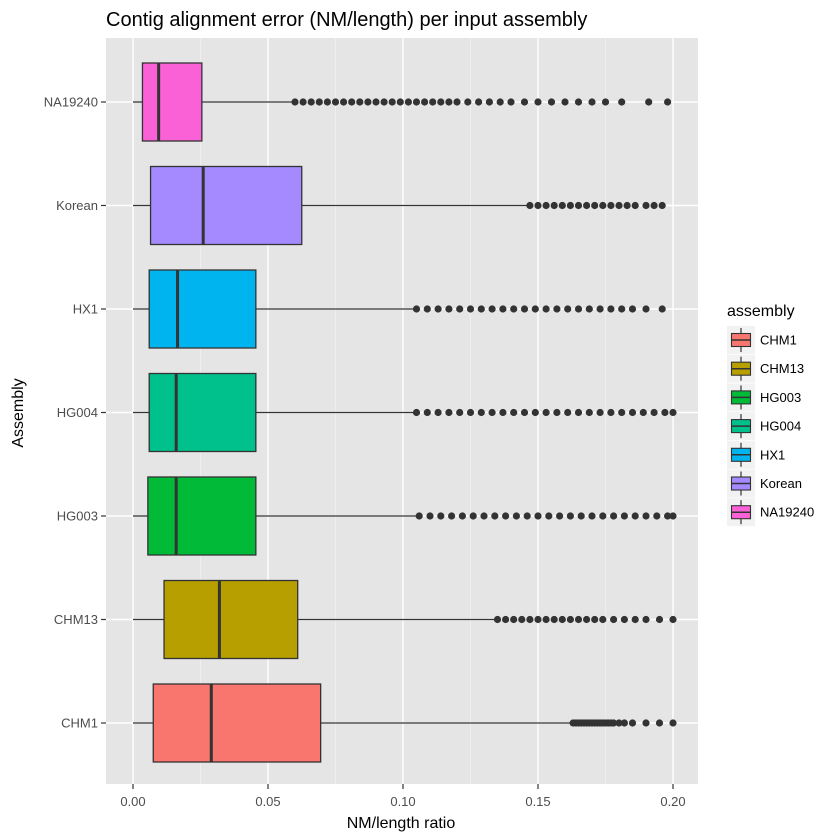 The width and height of the screenshot is (840, 840). Describe the element at coordinates (79, 723) in the screenshot. I see `y-tick-label: CHM1` at that location.